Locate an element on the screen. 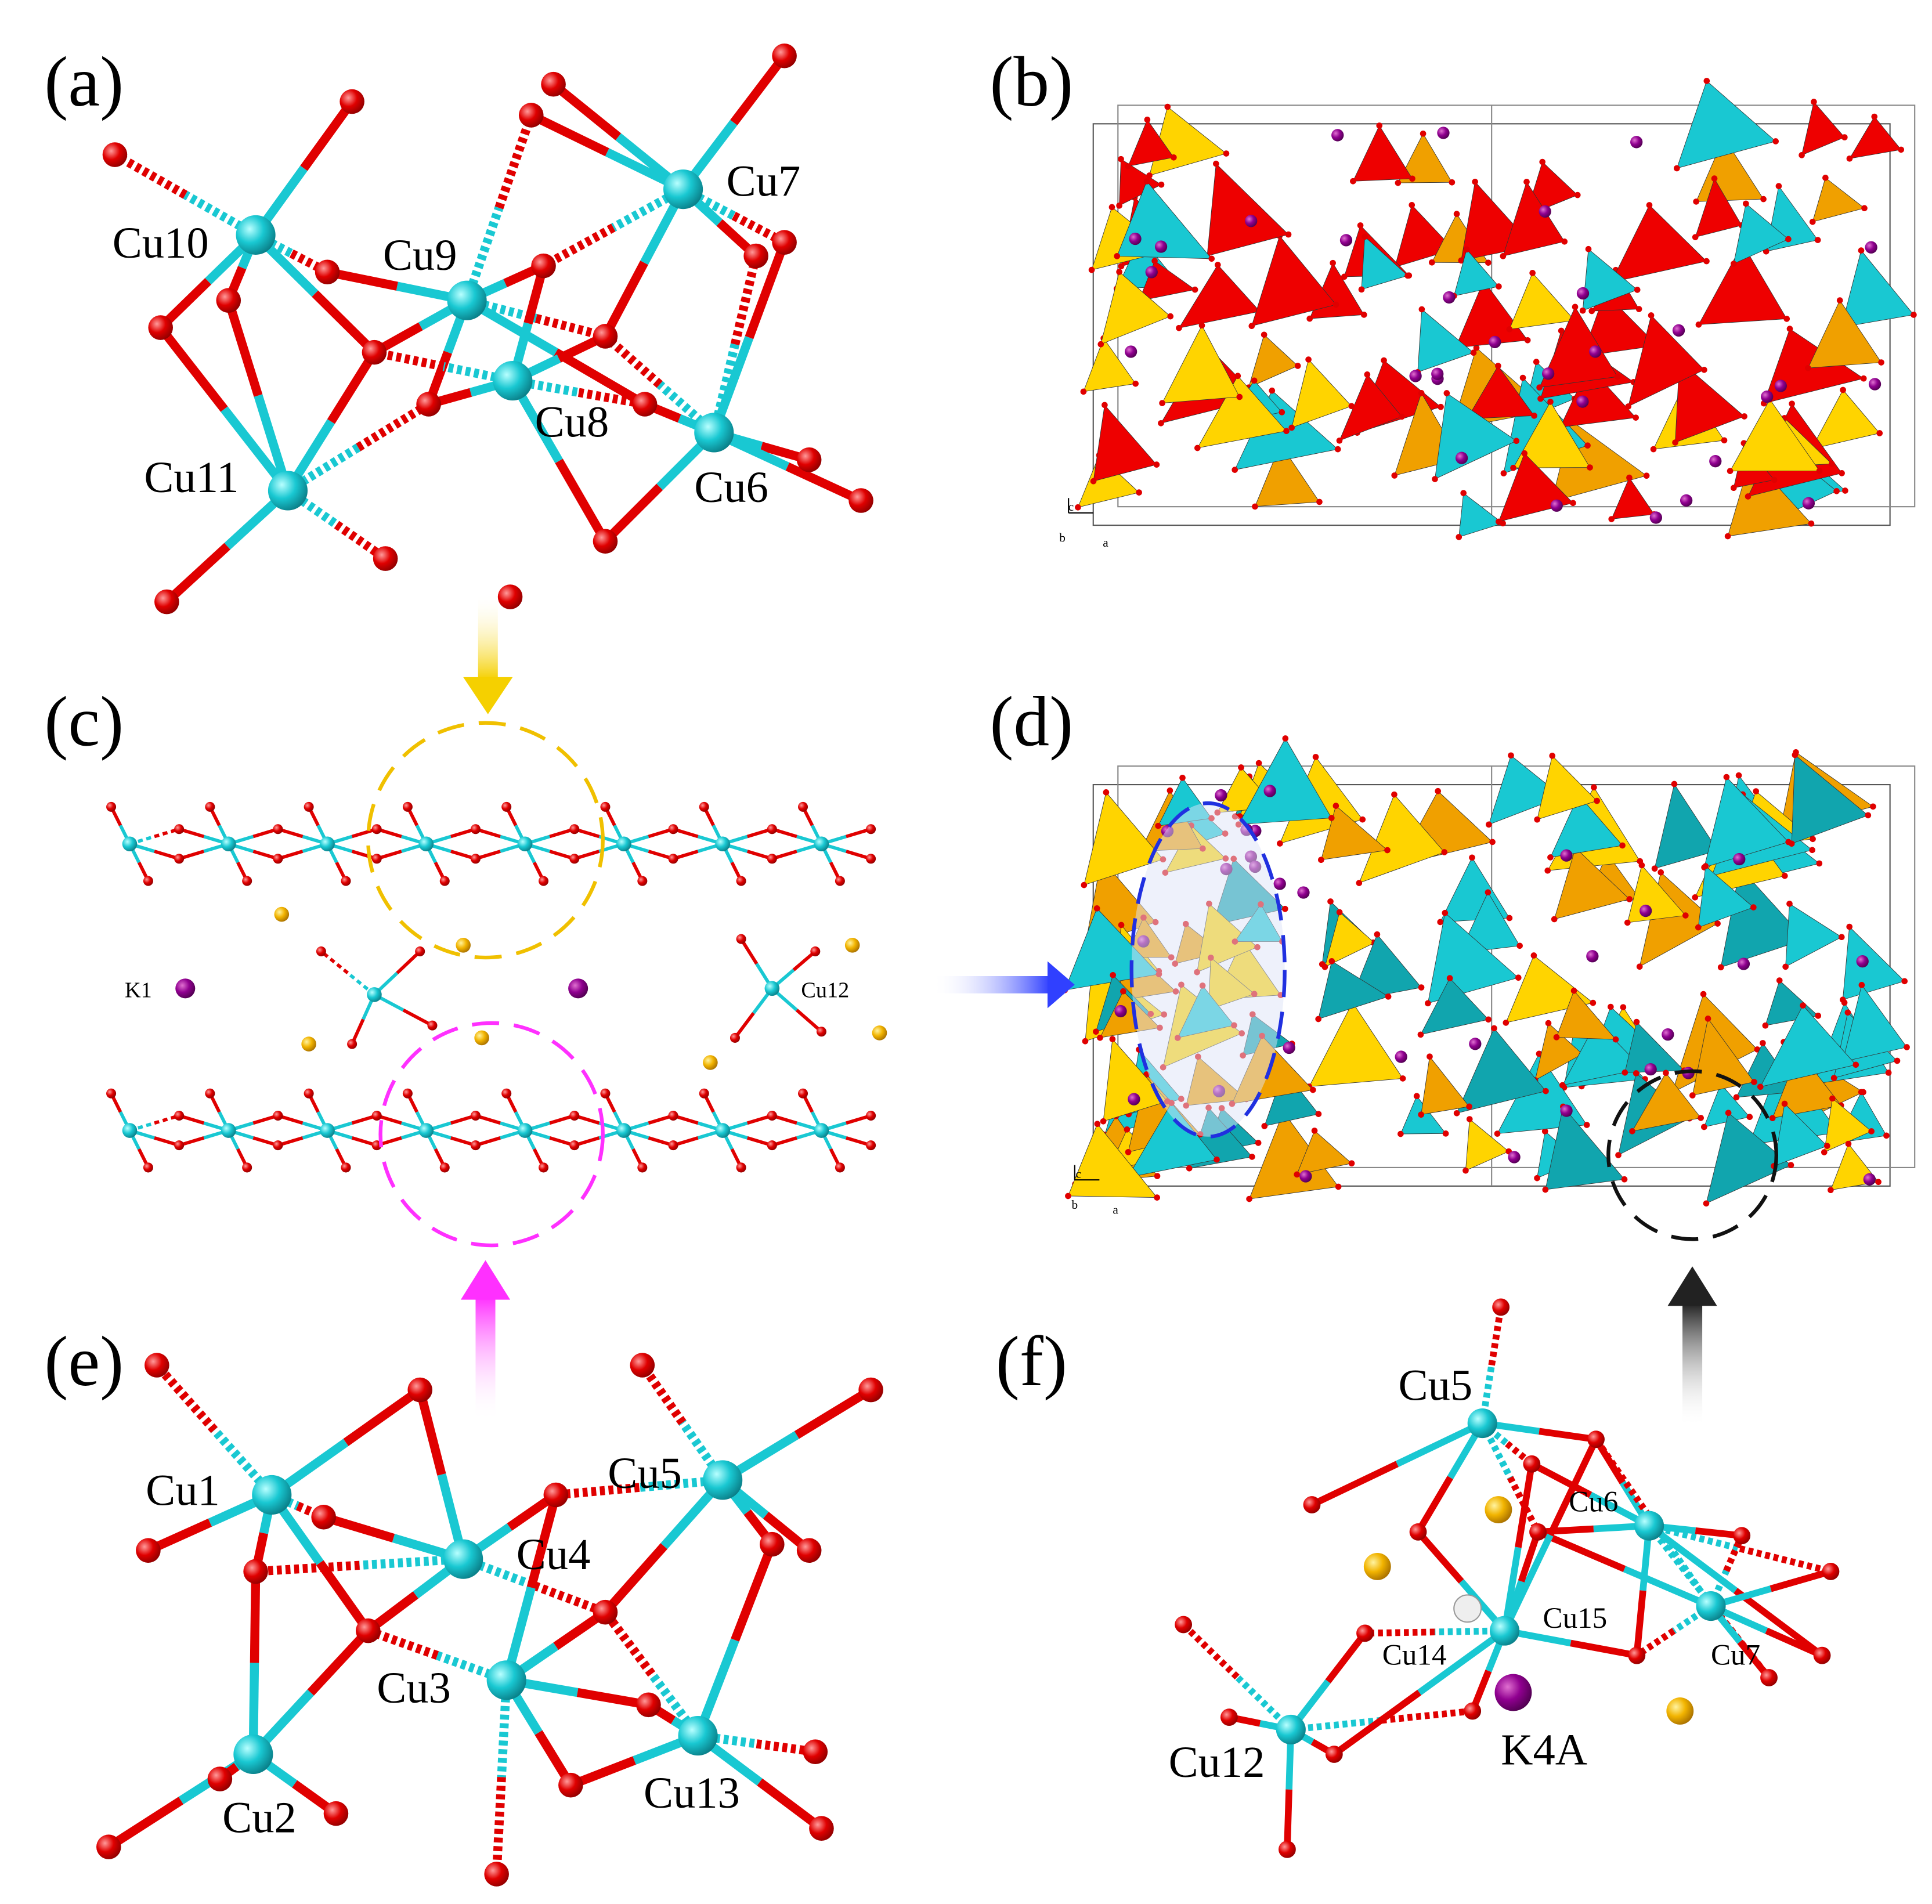  atom-label: Cu12 is located at coordinates (1217, 1762).